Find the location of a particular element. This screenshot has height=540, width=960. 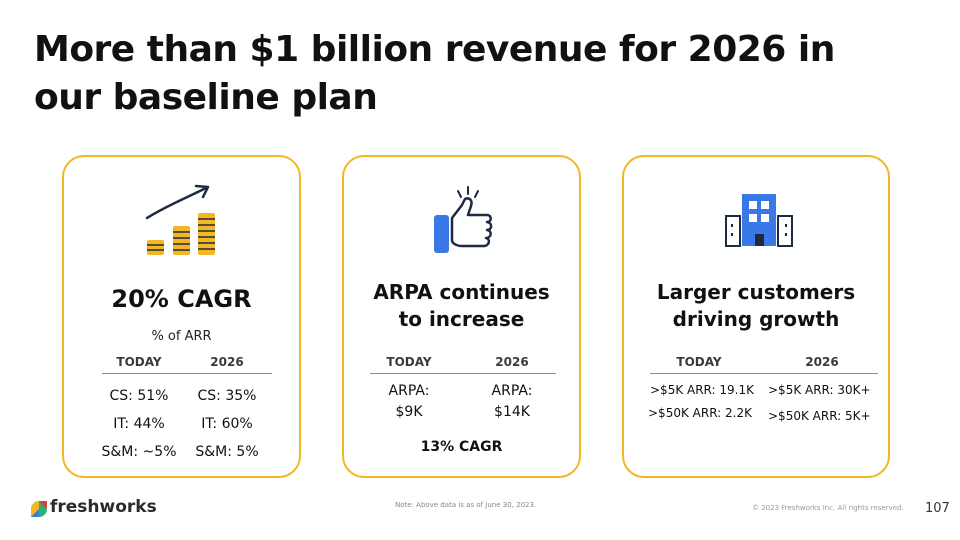

card-heading-line-1: Larger customers is located at coordinates (756, 292).